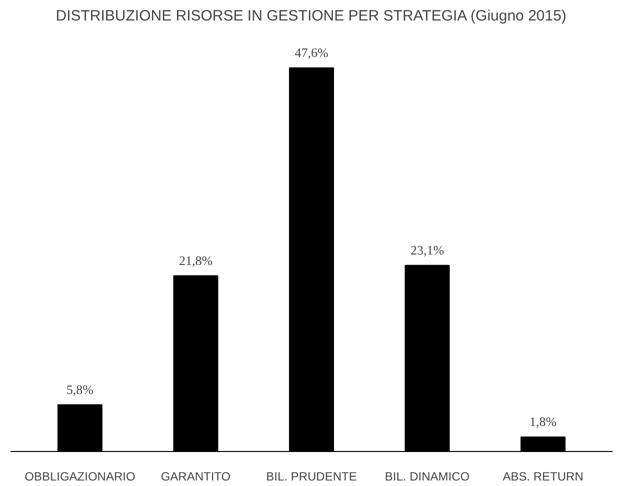  What do you see at coordinates (427, 250) in the screenshot?
I see `data-label: 23,1%` at bounding box center [427, 250].